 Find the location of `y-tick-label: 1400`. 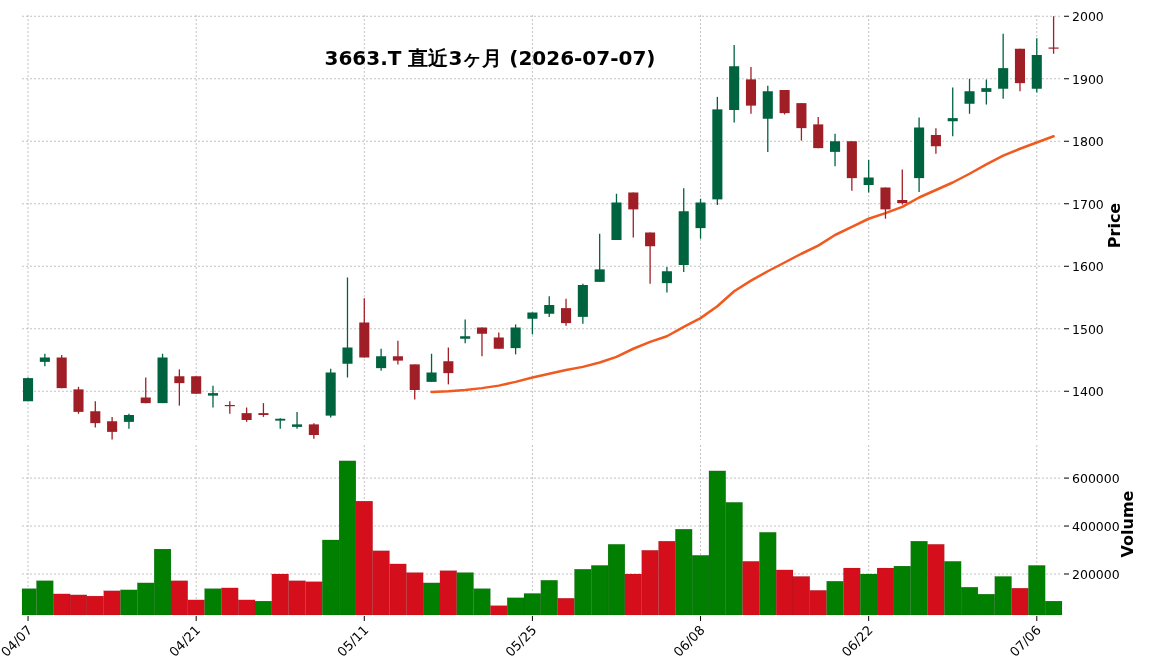

y-tick-label: 1400 is located at coordinates (1088, 392).